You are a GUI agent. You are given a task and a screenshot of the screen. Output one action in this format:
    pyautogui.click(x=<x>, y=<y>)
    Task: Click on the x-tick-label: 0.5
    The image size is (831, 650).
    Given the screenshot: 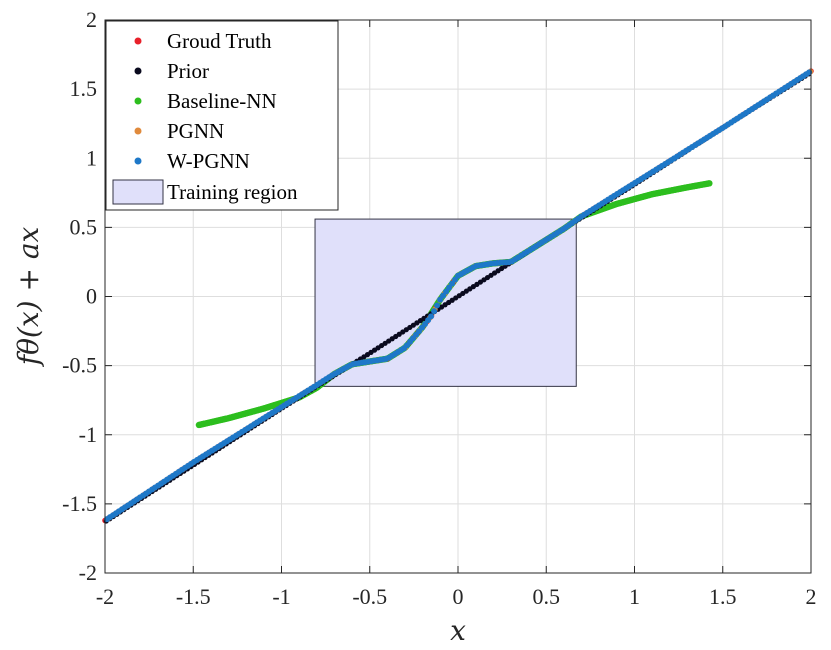 What is the action you would take?
    pyautogui.click(x=547, y=596)
    